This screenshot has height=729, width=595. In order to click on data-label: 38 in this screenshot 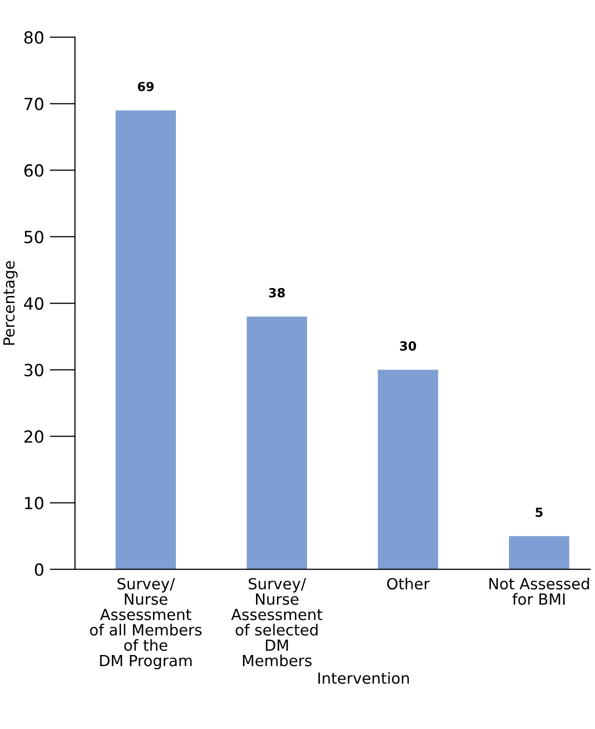, I will do `click(277, 293)`.